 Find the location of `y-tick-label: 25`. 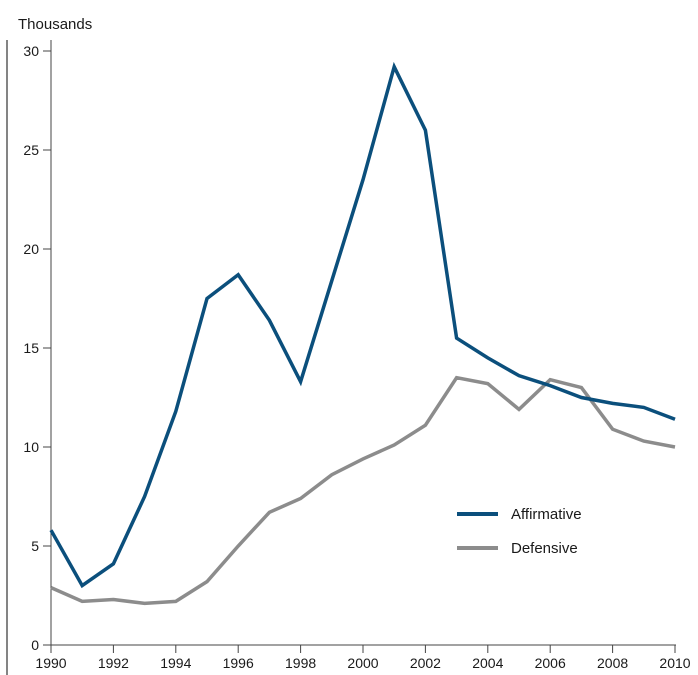

y-tick-label: 25 is located at coordinates (31, 150).